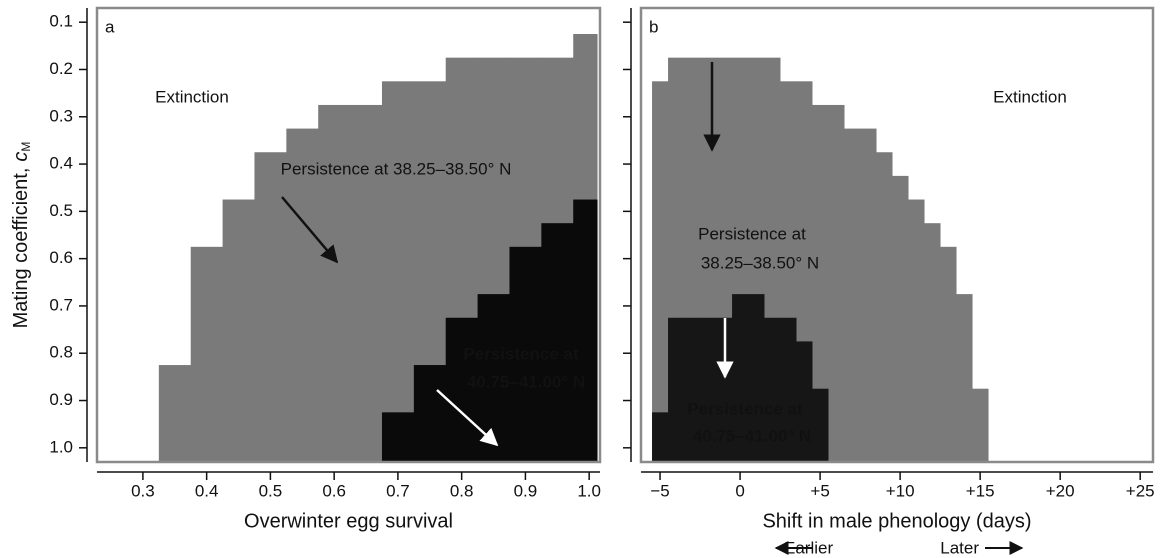  What do you see at coordinates (959, 547) in the screenshot?
I see `x-axis-note: Later` at bounding box center [959, 547].